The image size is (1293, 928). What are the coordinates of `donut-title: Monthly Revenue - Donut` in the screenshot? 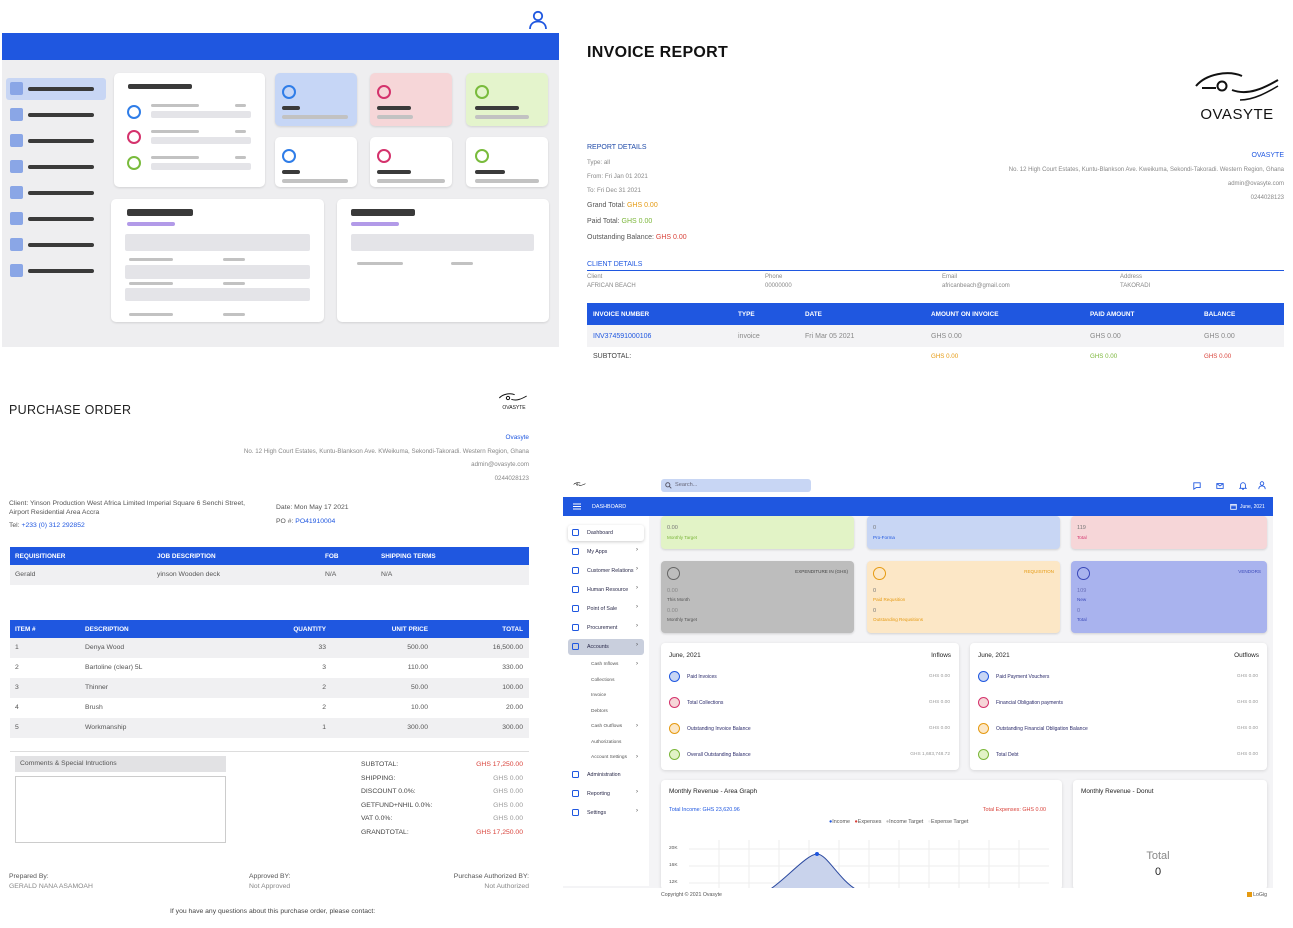 It's located at (1117, 791).